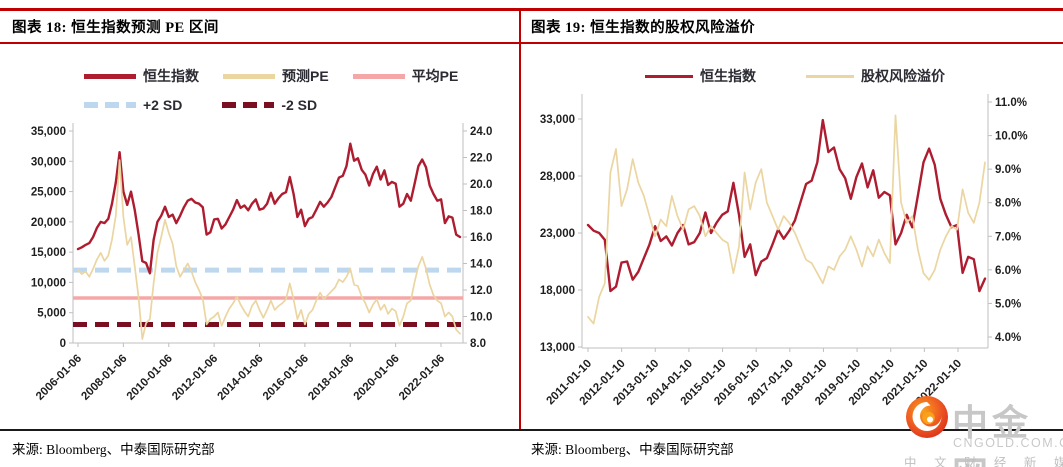 Image resolution: width=1063 pixels, height=467 pixels. Describe the element at coordinates (110, 105) in the screenshot. I see `plus2sd-line-swatch` at that location.